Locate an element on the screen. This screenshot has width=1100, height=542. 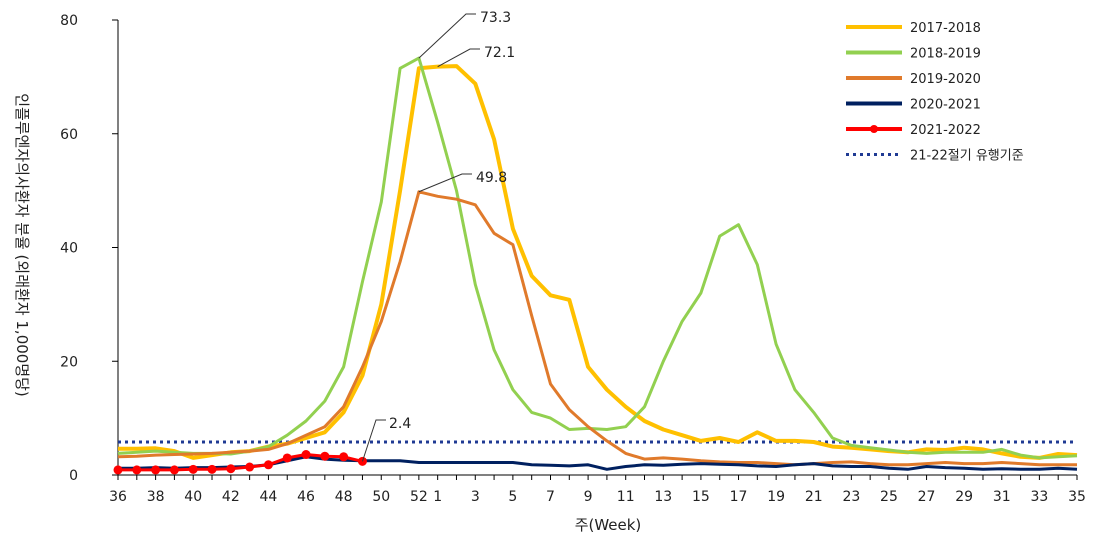
x-tick-label: 9 is located at coordinates (588, 497).